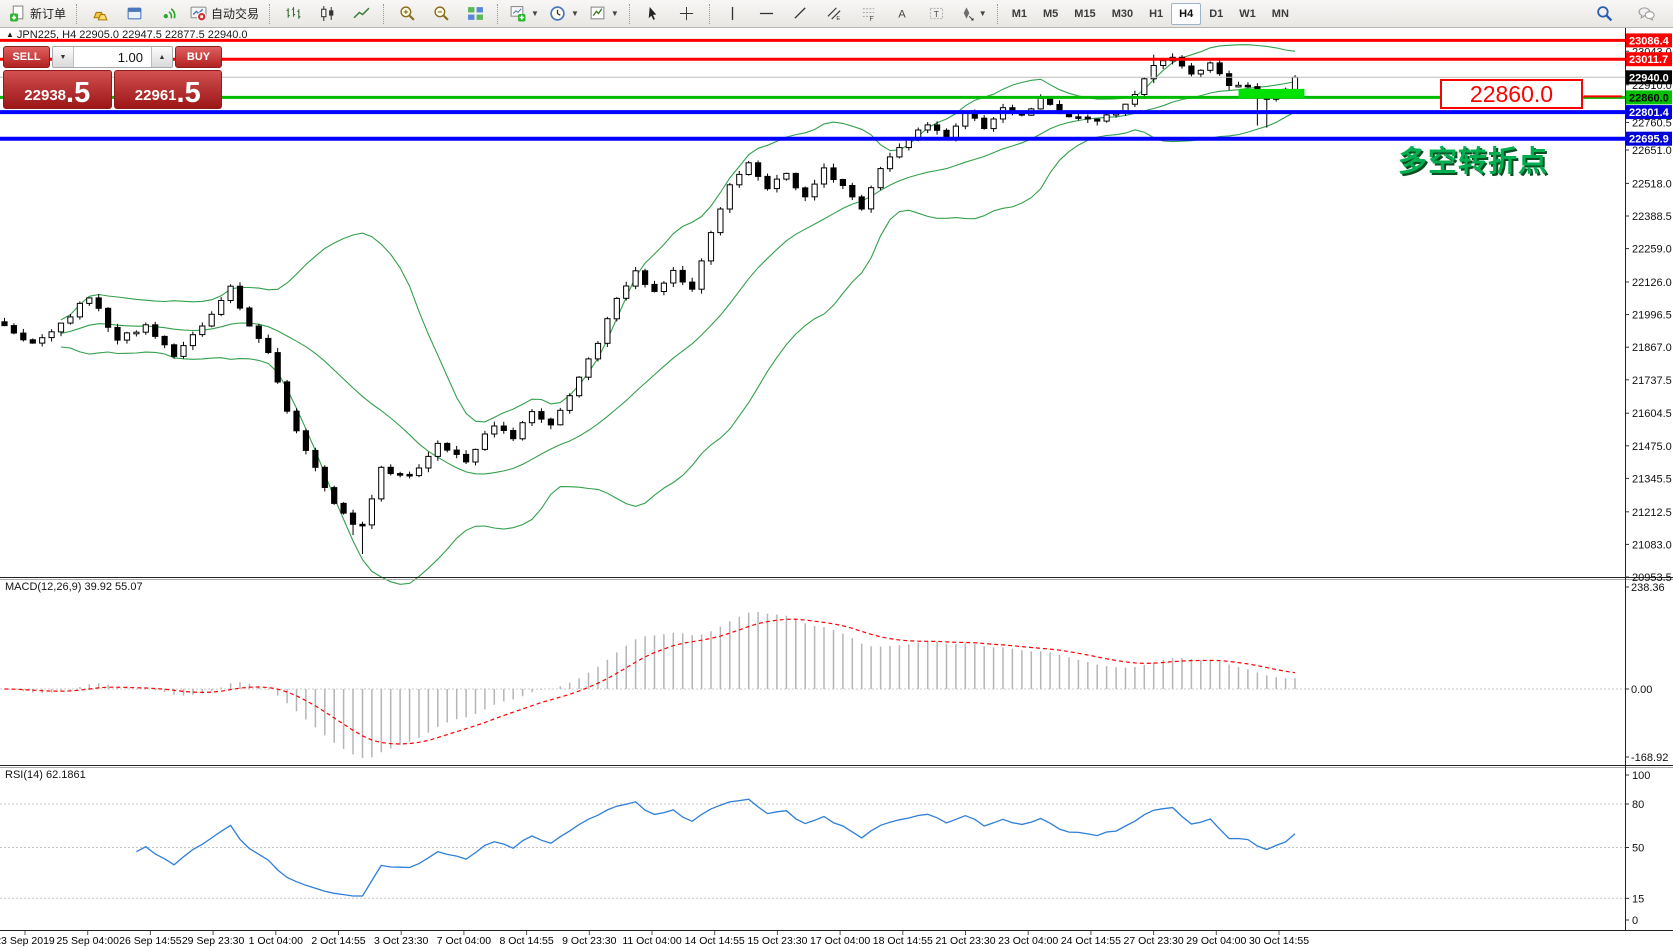  I want to click on candlestick-chart-button, so click(327, 14).